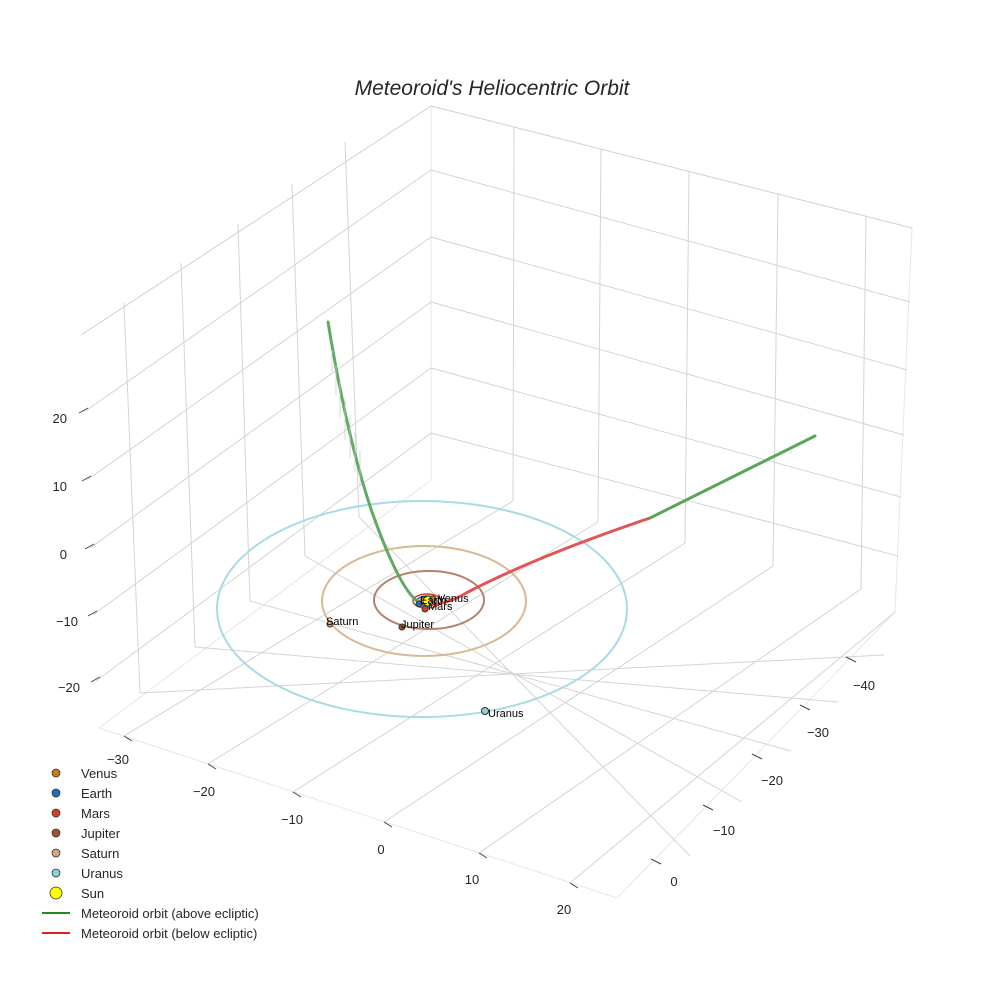 This screenshot has height=984, width=984. I want to click on uranus-label: Uranus, so click(506, 714).